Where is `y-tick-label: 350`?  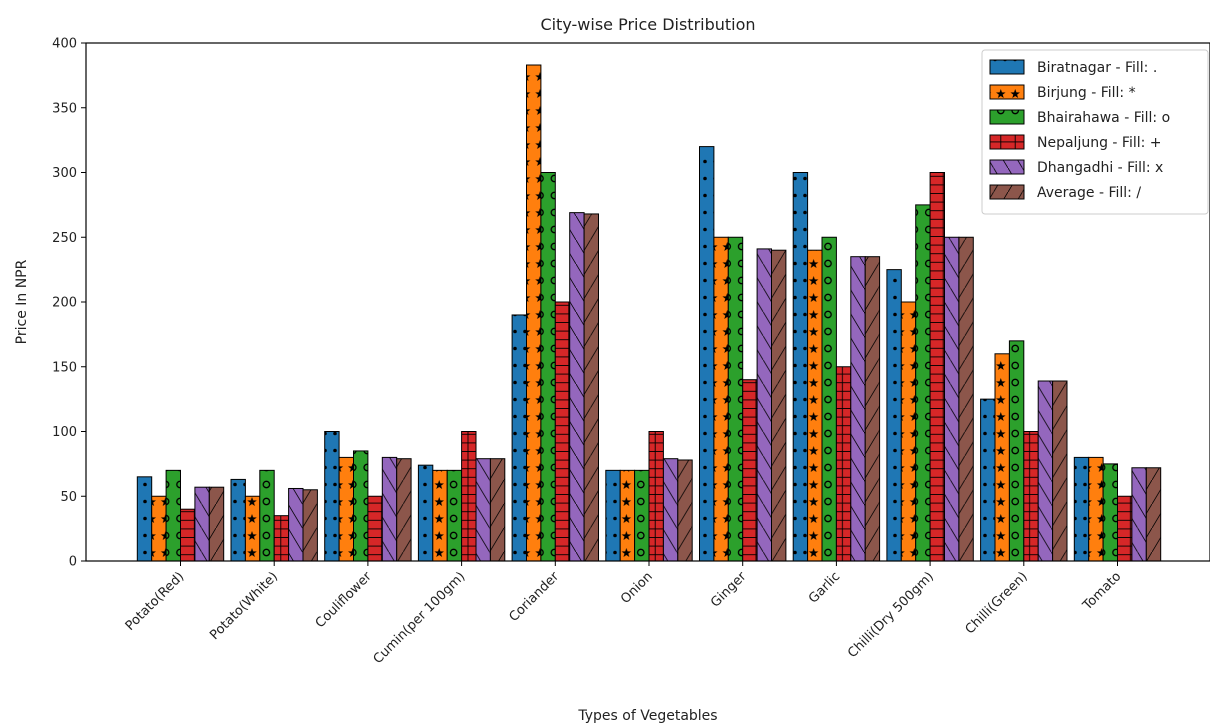
y-tick-label: 350 is located at coordinates (64, 108).